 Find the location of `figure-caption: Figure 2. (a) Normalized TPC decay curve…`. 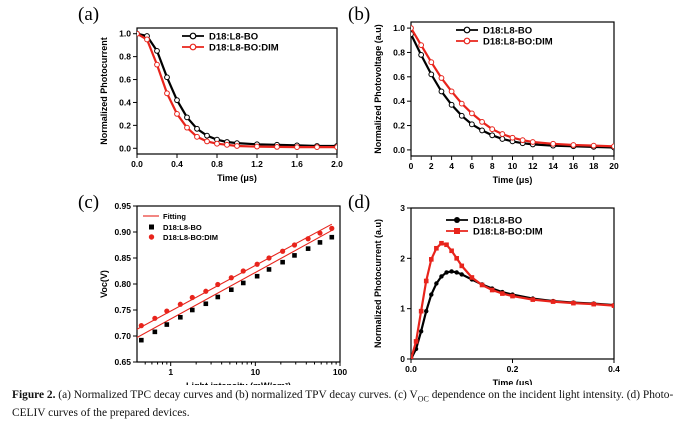

figure-caption: Figure 2. (a) Normalized TPC decay curve… is located at coordinates (352, 404).